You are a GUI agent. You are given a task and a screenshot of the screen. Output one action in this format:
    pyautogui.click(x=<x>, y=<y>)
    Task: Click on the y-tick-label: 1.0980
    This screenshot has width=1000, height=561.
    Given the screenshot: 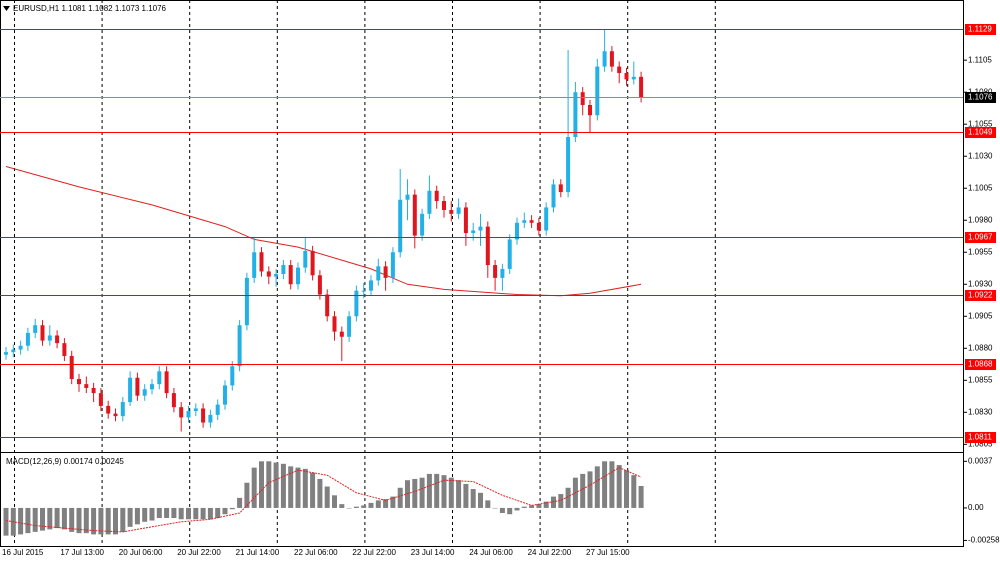 What is the action you would take?
    pyautogui.click(x=980, y=219)
    